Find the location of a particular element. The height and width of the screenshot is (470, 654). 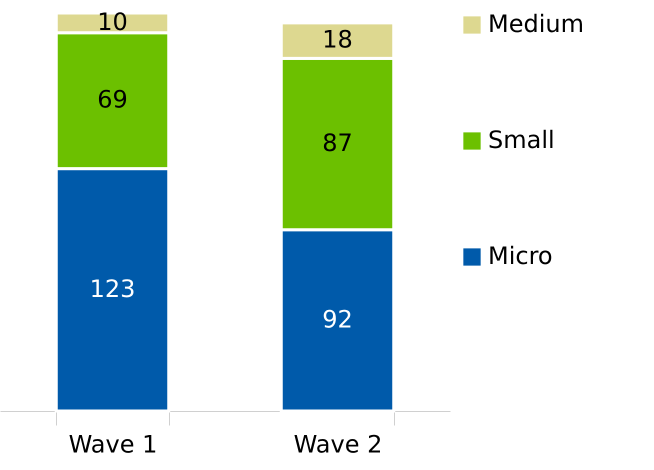

data-label: 92 is located at coordinates (337, 319).